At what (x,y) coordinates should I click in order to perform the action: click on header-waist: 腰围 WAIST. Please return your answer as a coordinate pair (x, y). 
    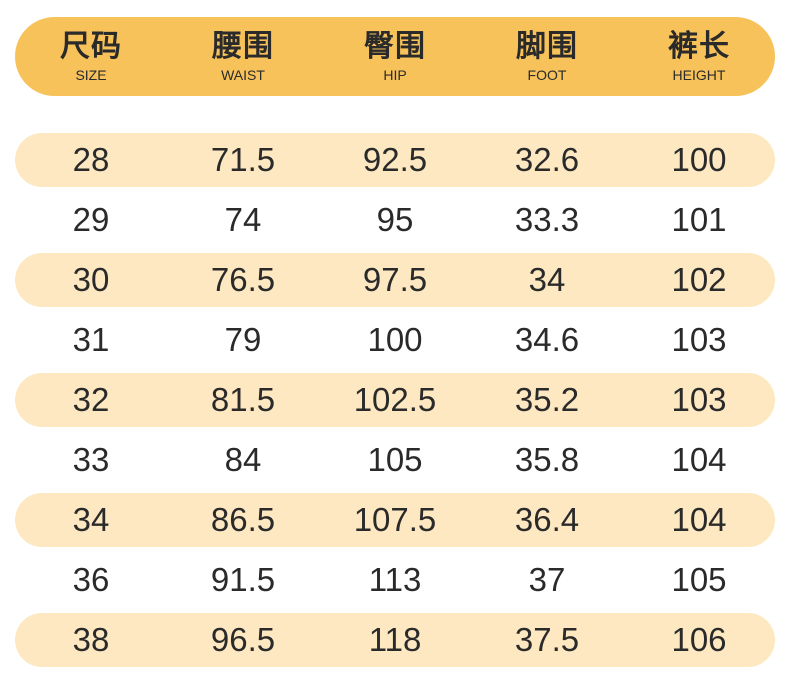
    Looking at the image, I should click on (243, 56).